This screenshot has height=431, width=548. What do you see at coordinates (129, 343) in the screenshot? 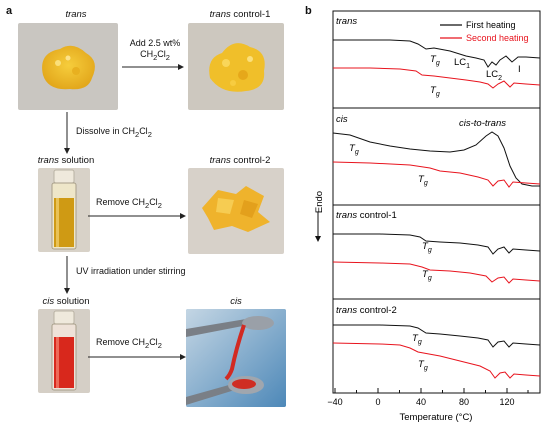
I see `step-remove-2: Remove CH2Cl2` at bounding box center [129, 343].